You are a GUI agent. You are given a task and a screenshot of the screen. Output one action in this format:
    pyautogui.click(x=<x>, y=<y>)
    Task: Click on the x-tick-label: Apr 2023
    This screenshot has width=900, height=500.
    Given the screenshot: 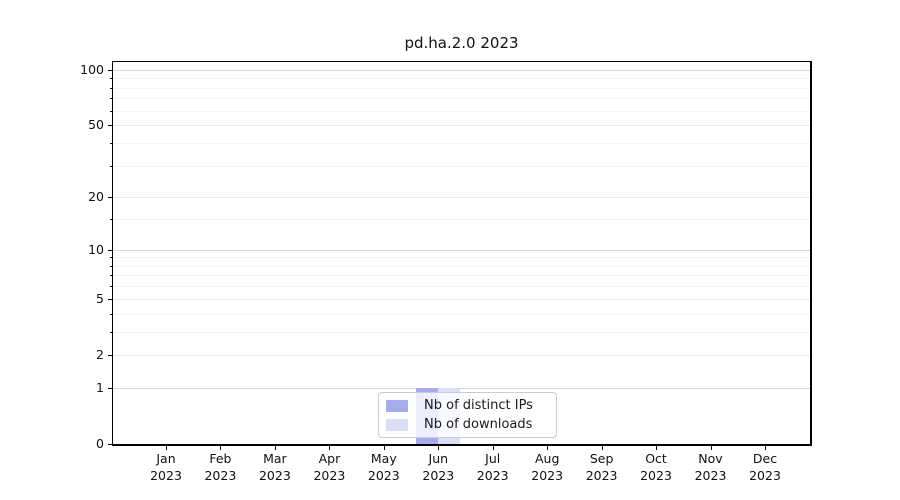 What is the action you would take?
    pyautogui.click(x=329, y=467)
    